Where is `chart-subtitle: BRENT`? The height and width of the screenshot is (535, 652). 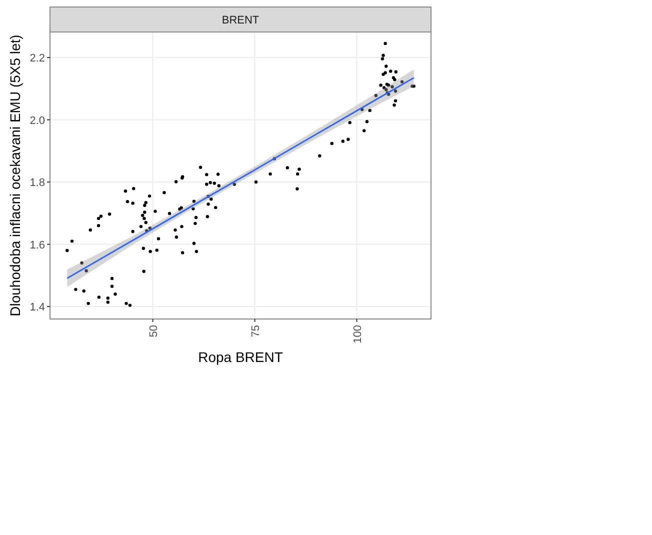
chart-subtitle: BRENT is located at coordinates (241, 20).